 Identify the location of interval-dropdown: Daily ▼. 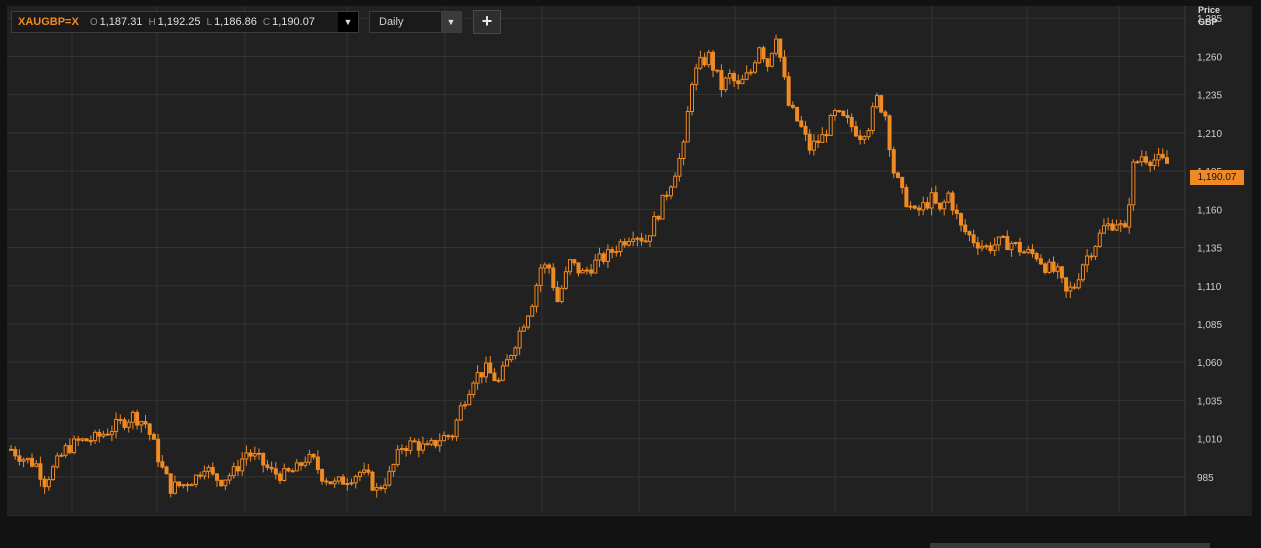
(415, 22).